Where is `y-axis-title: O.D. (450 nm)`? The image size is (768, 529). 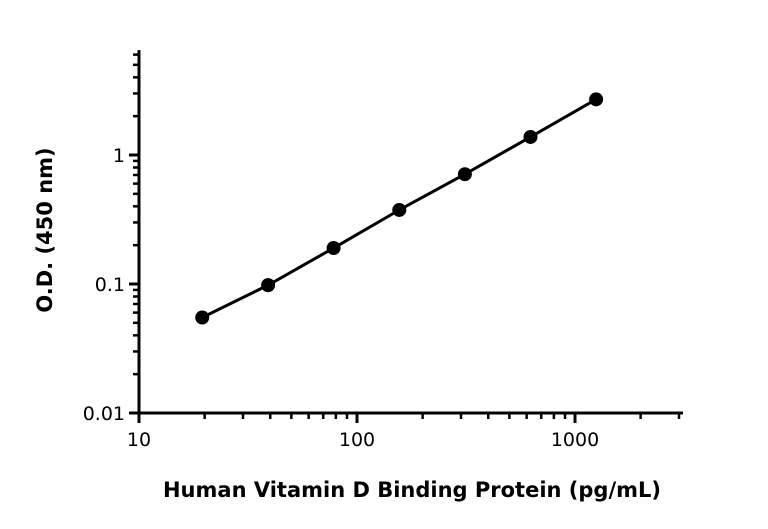 y-axis-title: O.D. (450 nm) is located at coordinates (45, 229).